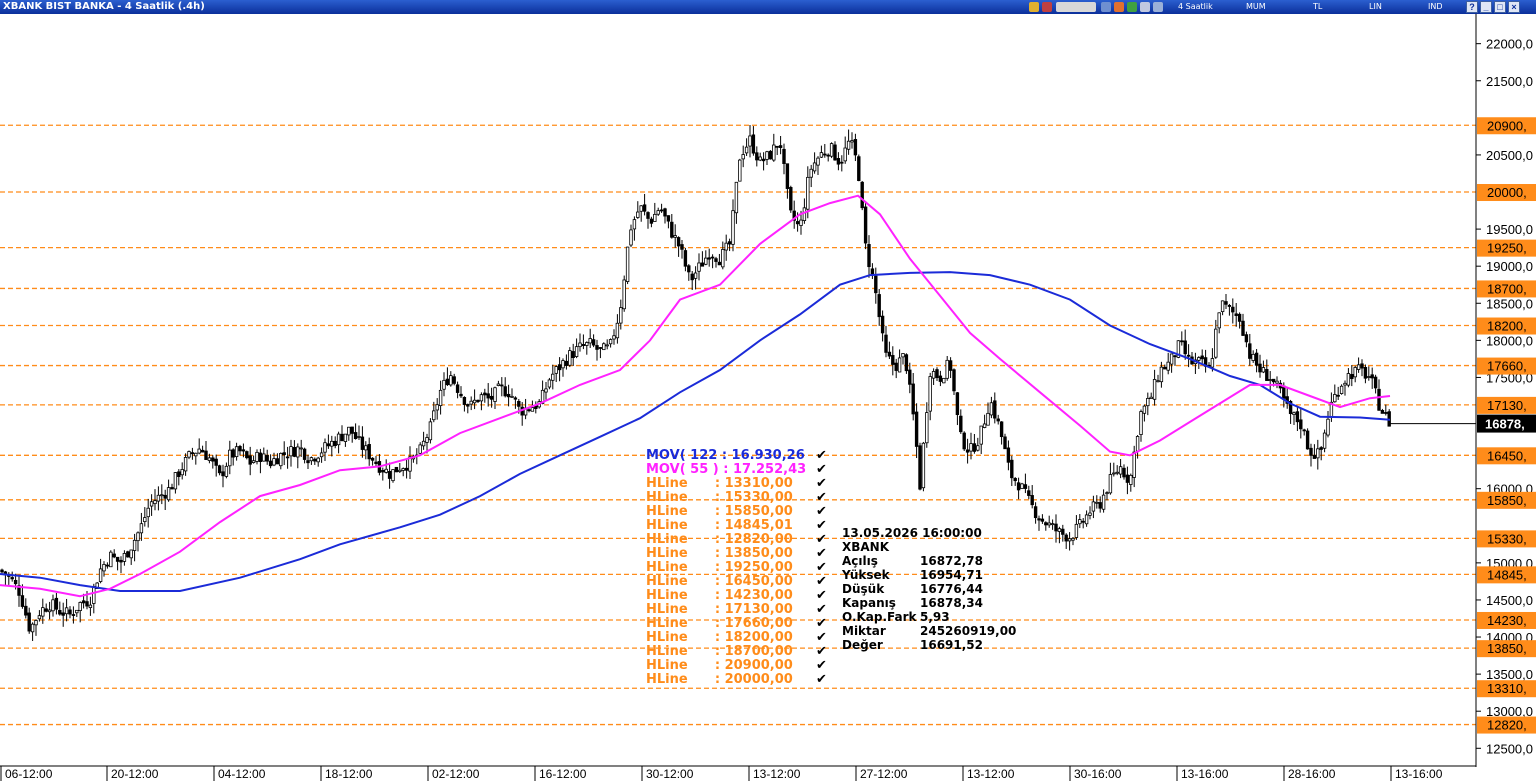 This screenshot has height=781, width=1536. What do you see at coordinates (1076, 7) in the screenshot?
I see `template-selector-icon` at bounding box center [1076, 7].